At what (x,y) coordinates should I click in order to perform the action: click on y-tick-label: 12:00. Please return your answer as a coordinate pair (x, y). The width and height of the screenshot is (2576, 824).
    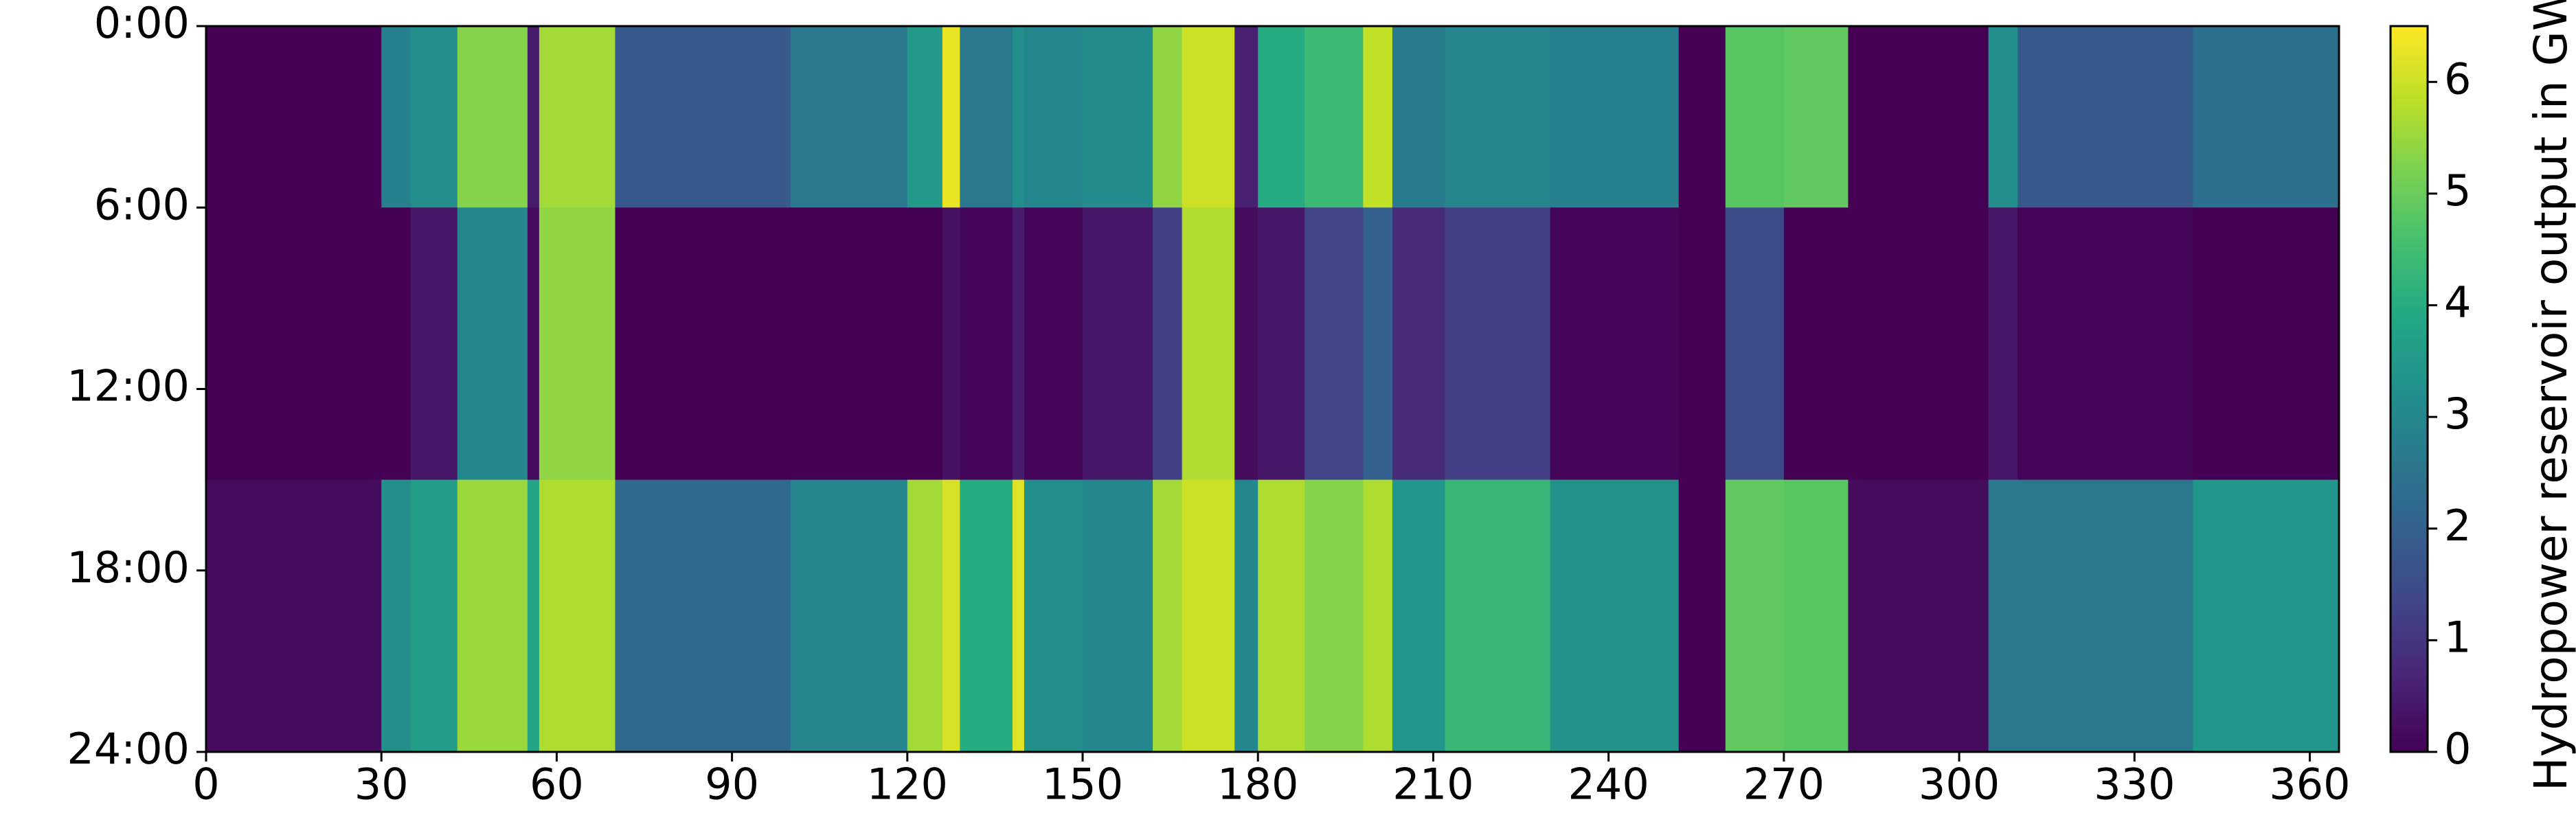
    Looking at the image, I should click on (128, 386).